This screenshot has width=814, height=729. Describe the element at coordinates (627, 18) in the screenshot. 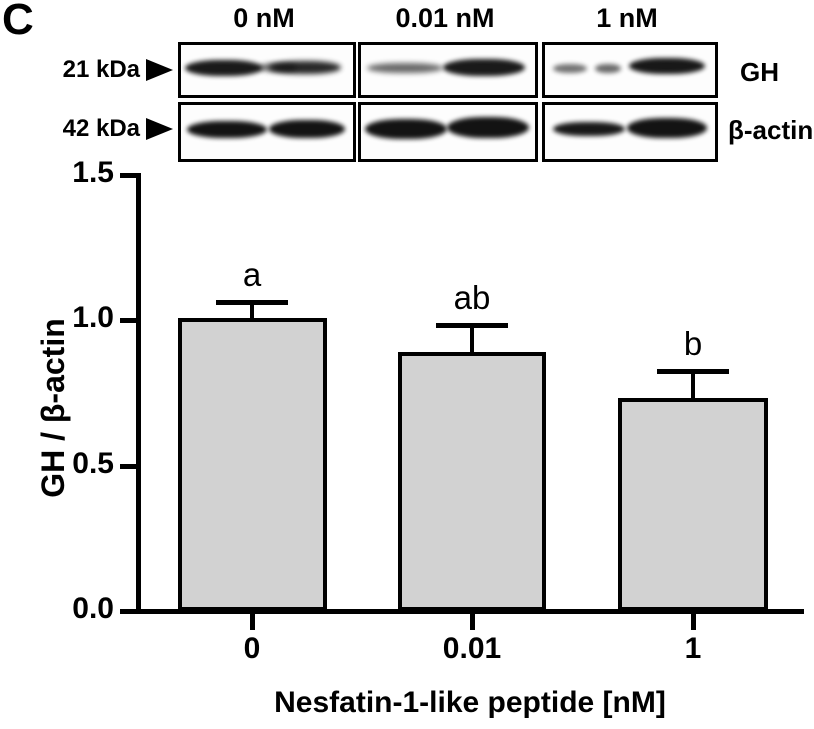

I see `blot-dose-header-2: 1 nM` at that location.